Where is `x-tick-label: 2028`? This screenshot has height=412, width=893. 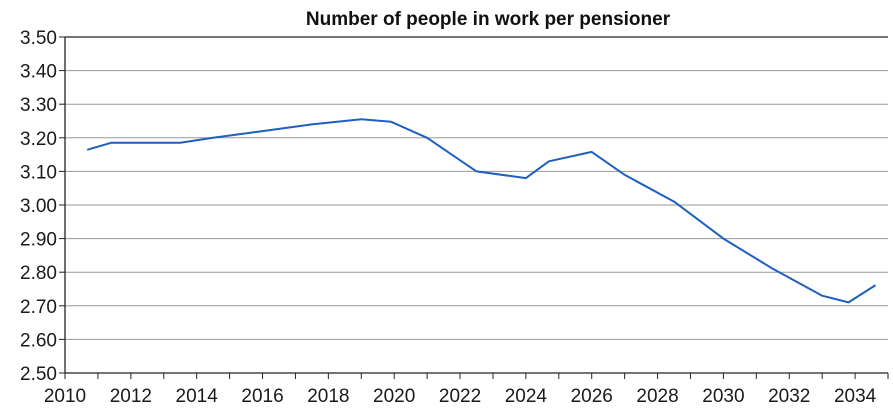 x-tick-label: 2028 is located at coordinates (657, 396).